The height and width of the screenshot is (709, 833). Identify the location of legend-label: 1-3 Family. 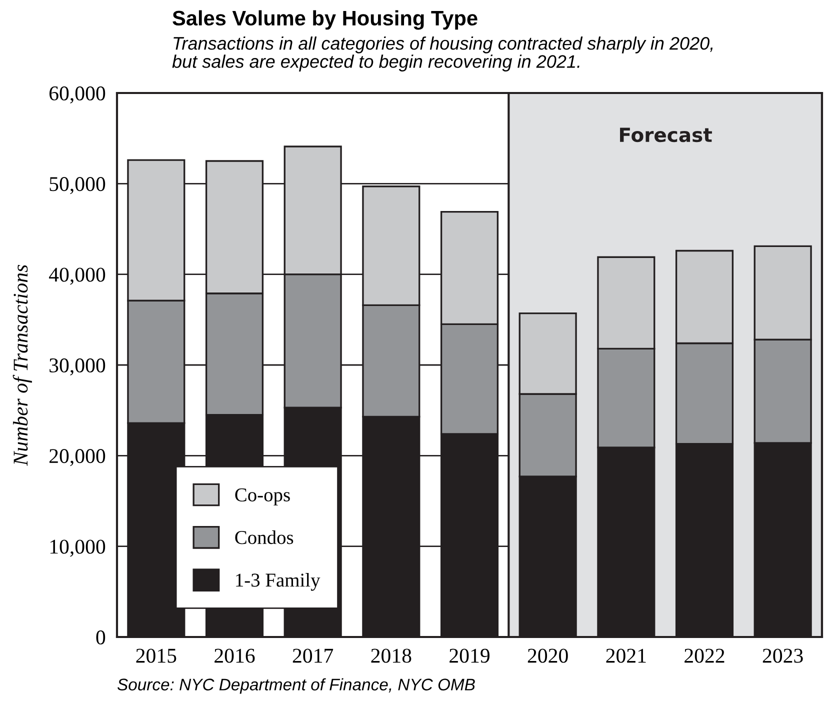
(278, 582).